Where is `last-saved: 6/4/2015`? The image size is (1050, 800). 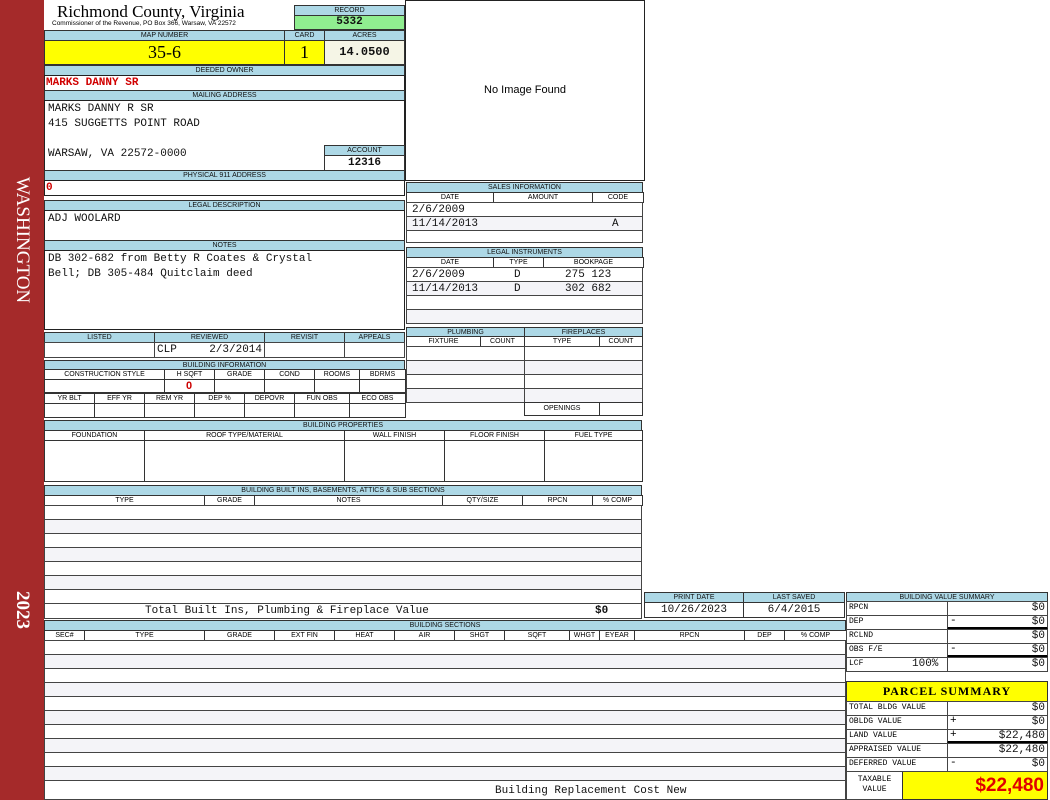
last-saved: 6/4/2015 is located at coordinates (794, 610).